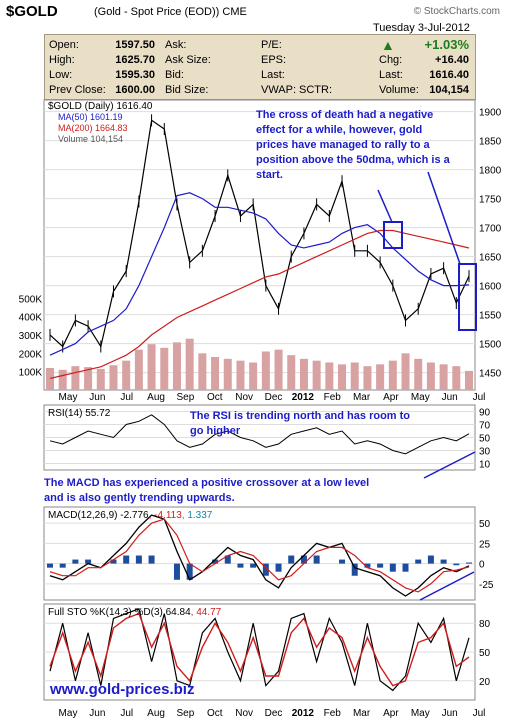 This screenshot has width=520, height=724. Describe the element at coordinates (388, 45) in the screenshot. I see `up-arrow-icon: ▲` at that location.